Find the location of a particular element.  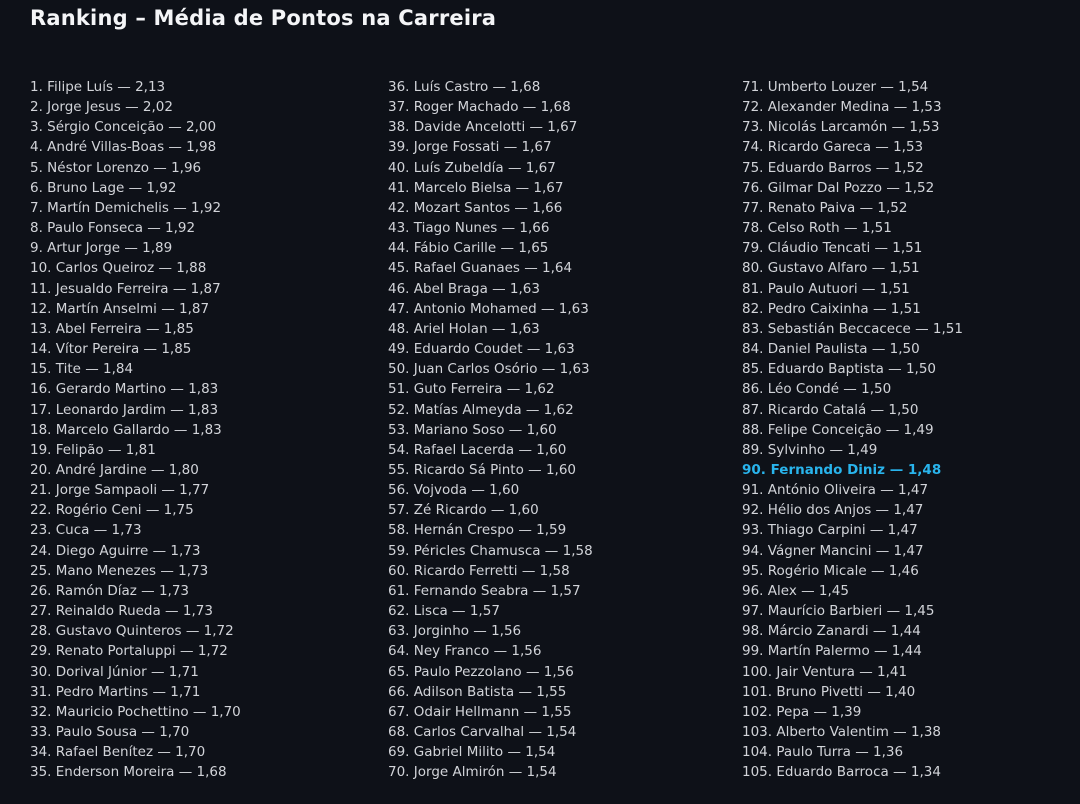

ranking-item: 96. Alex — 1,45 is located at coordinates (795, 590).